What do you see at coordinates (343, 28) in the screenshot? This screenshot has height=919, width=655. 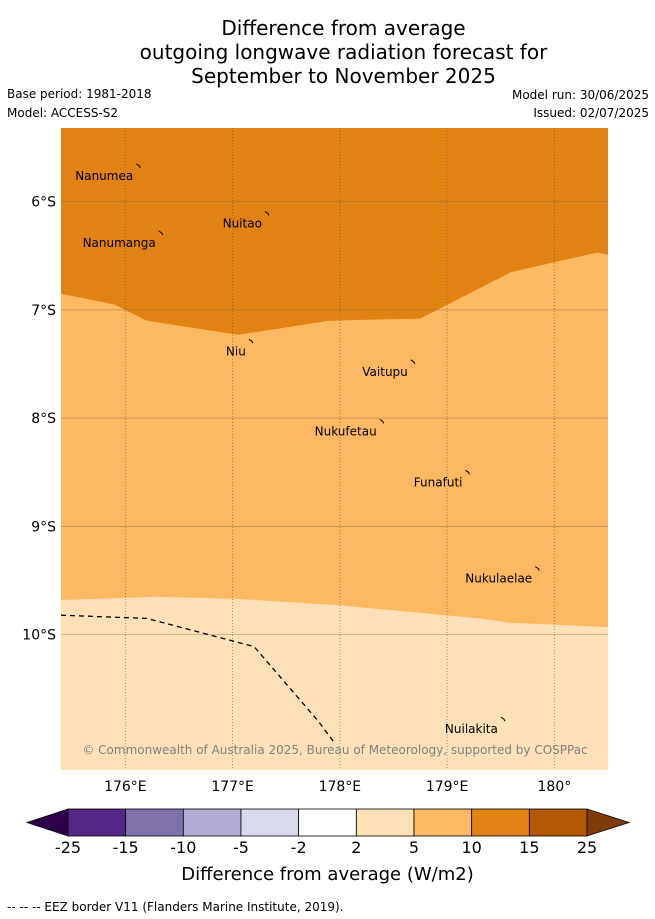 I see `title-line-1: Difference from average` at bounding box center [343, 28].